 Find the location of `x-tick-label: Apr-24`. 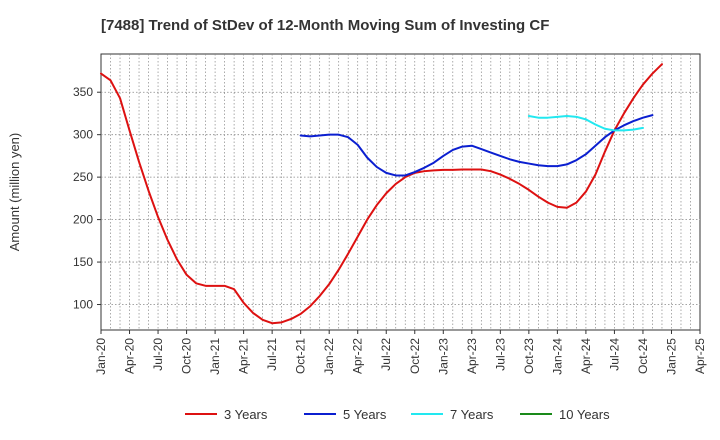

x-tick-label: Apr-24 is located at coordinates (586, 356).